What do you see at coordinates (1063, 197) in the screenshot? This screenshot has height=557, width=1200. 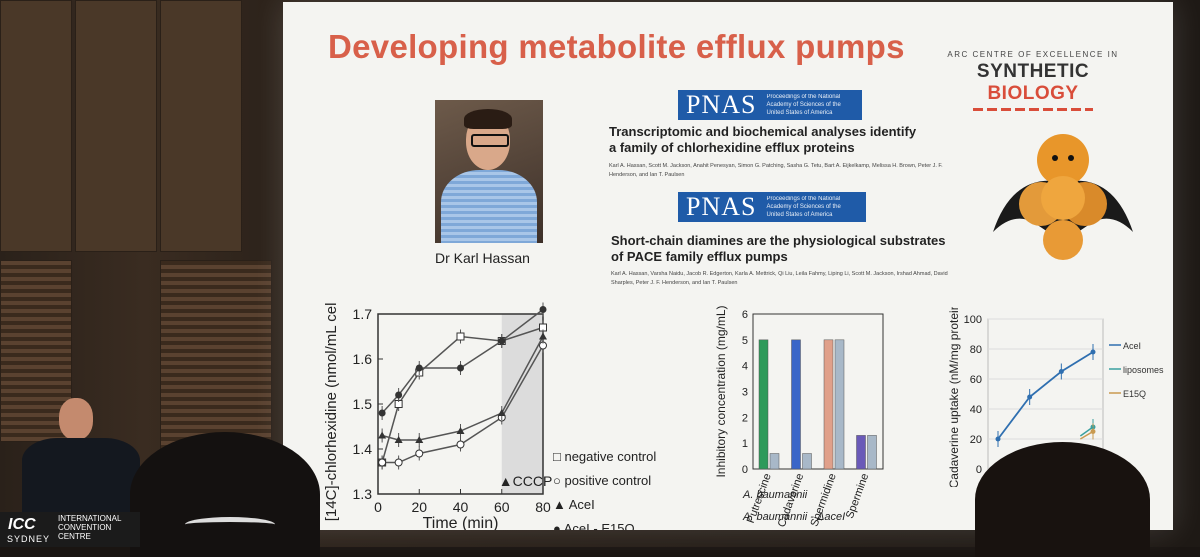 I see `bacterium-mascot-illustration` at bounding box center [1063, 197].